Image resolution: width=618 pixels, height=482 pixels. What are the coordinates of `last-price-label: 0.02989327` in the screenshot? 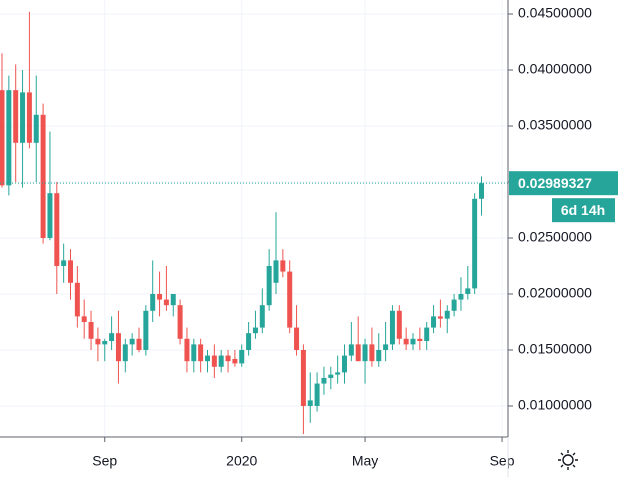 It's located at (555, 183).